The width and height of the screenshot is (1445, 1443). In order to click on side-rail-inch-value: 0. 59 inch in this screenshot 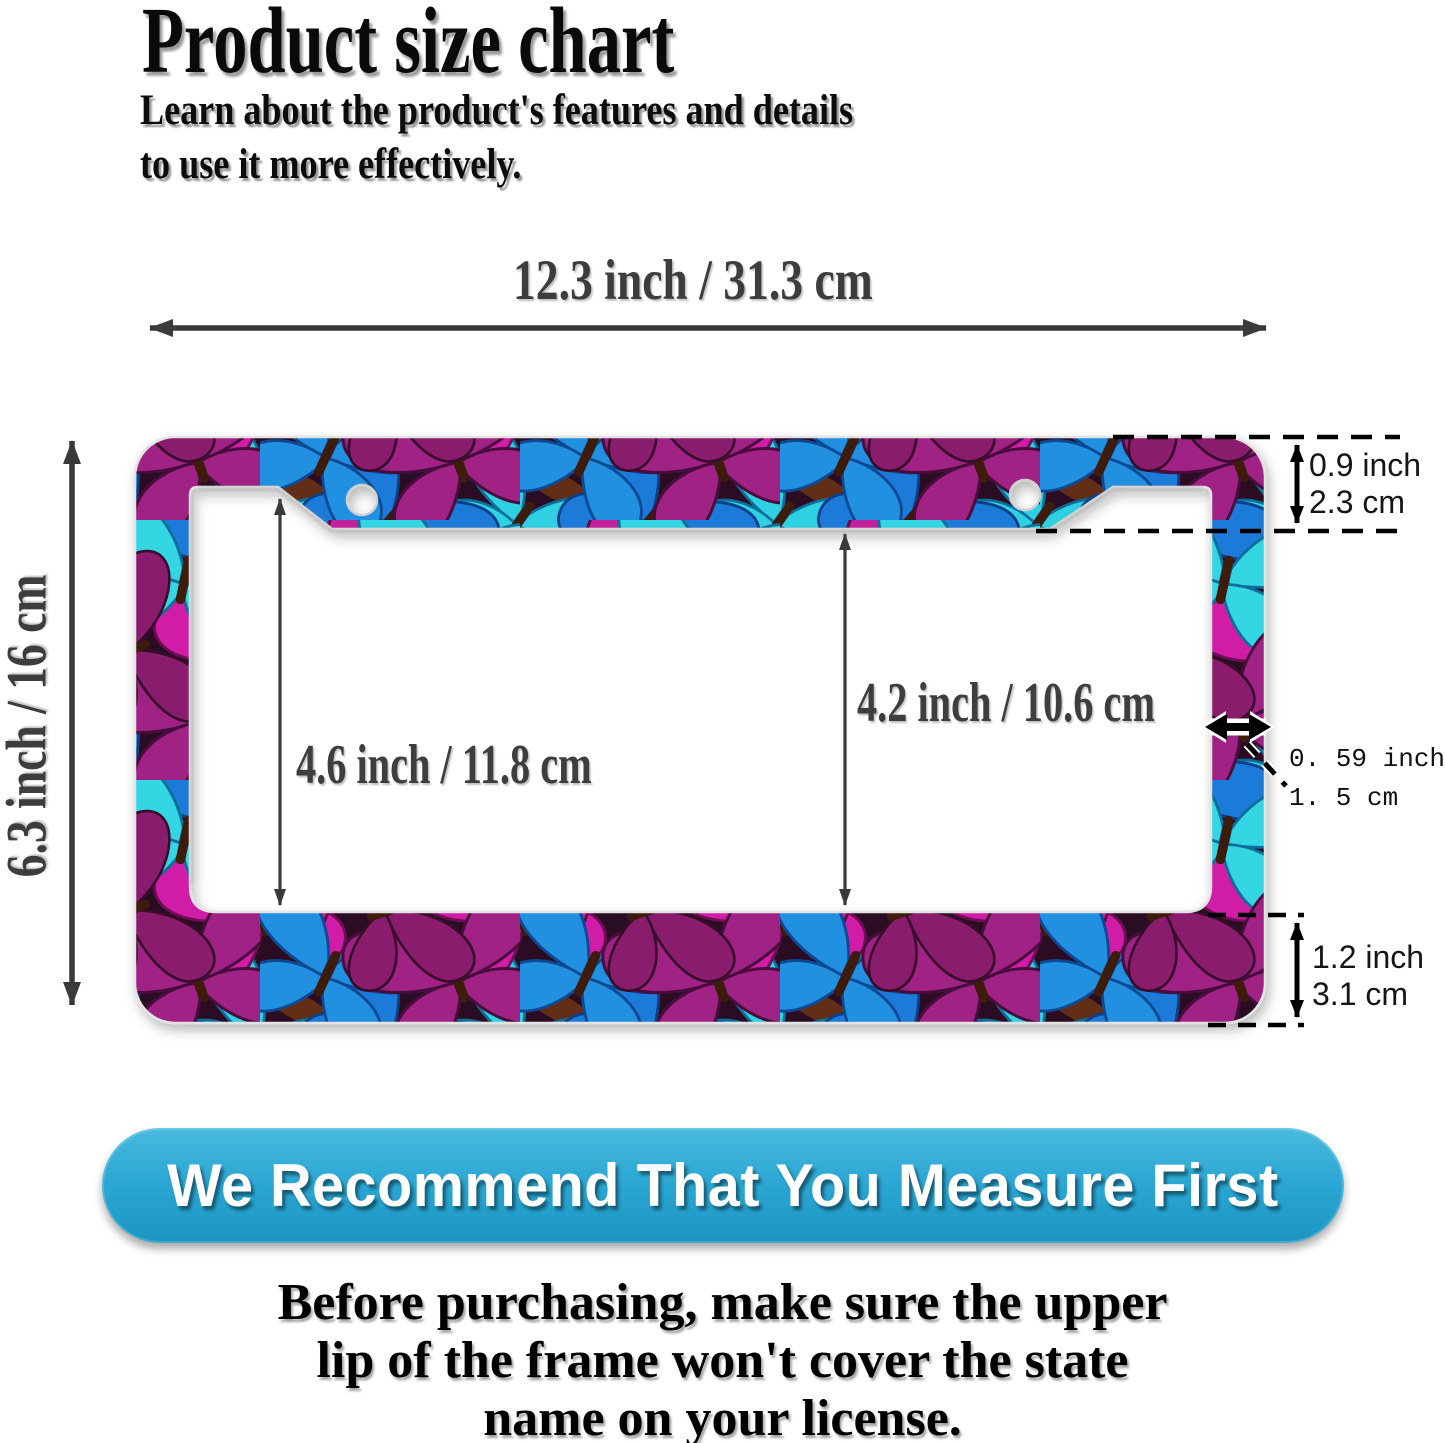, I will do `click(1367, 759)`.